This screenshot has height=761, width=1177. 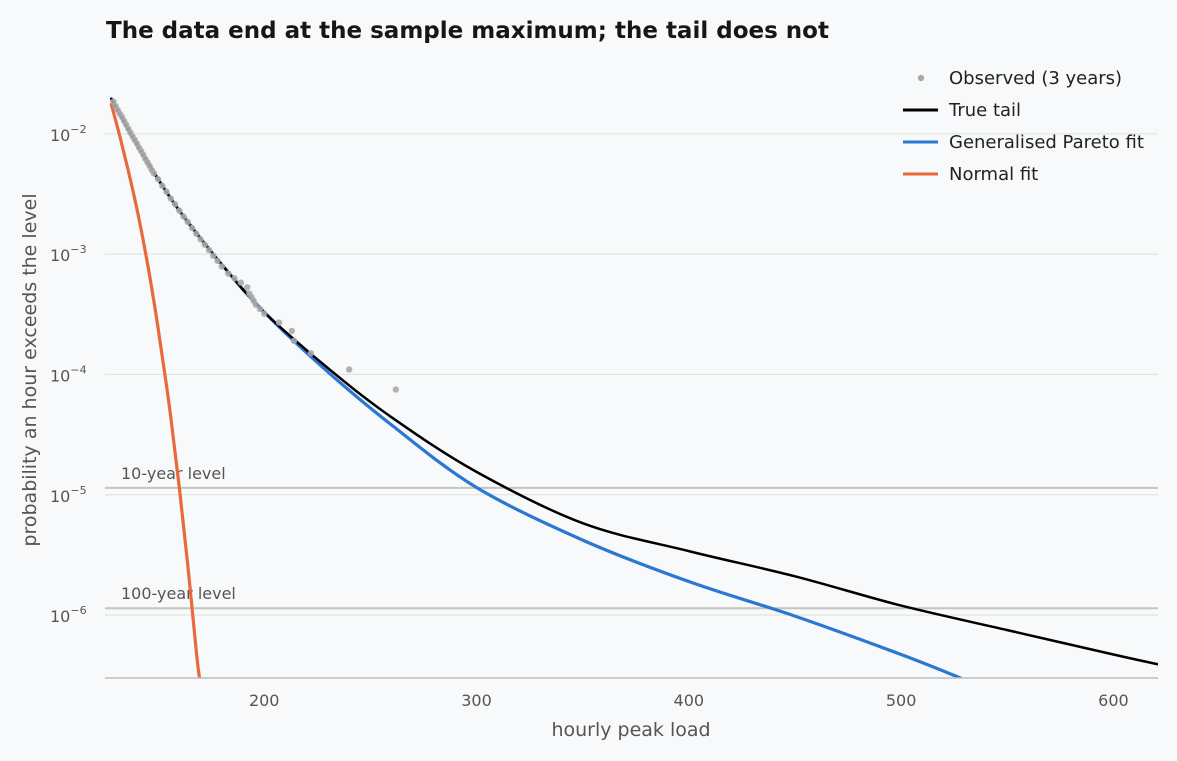 I want to click on y-tick-label: 10⁻⁵, so click(x=68, y=495).